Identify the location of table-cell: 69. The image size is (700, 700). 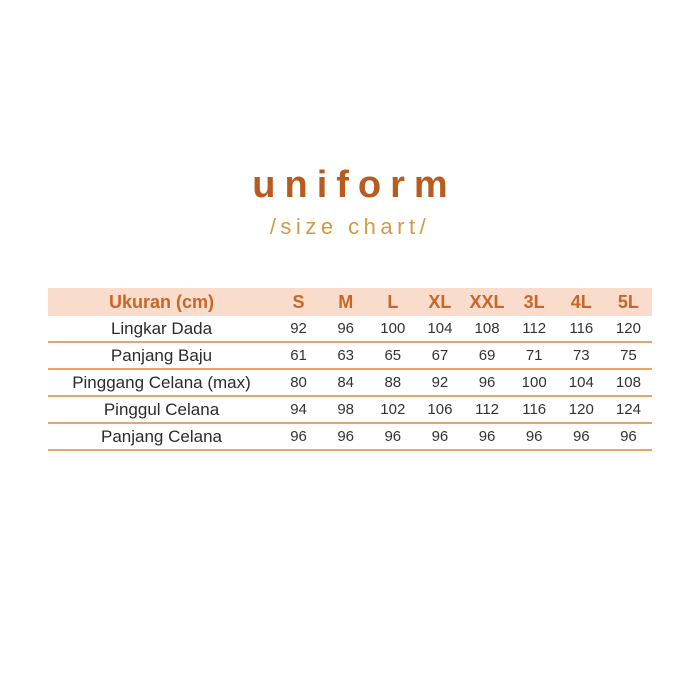
(487, 356).